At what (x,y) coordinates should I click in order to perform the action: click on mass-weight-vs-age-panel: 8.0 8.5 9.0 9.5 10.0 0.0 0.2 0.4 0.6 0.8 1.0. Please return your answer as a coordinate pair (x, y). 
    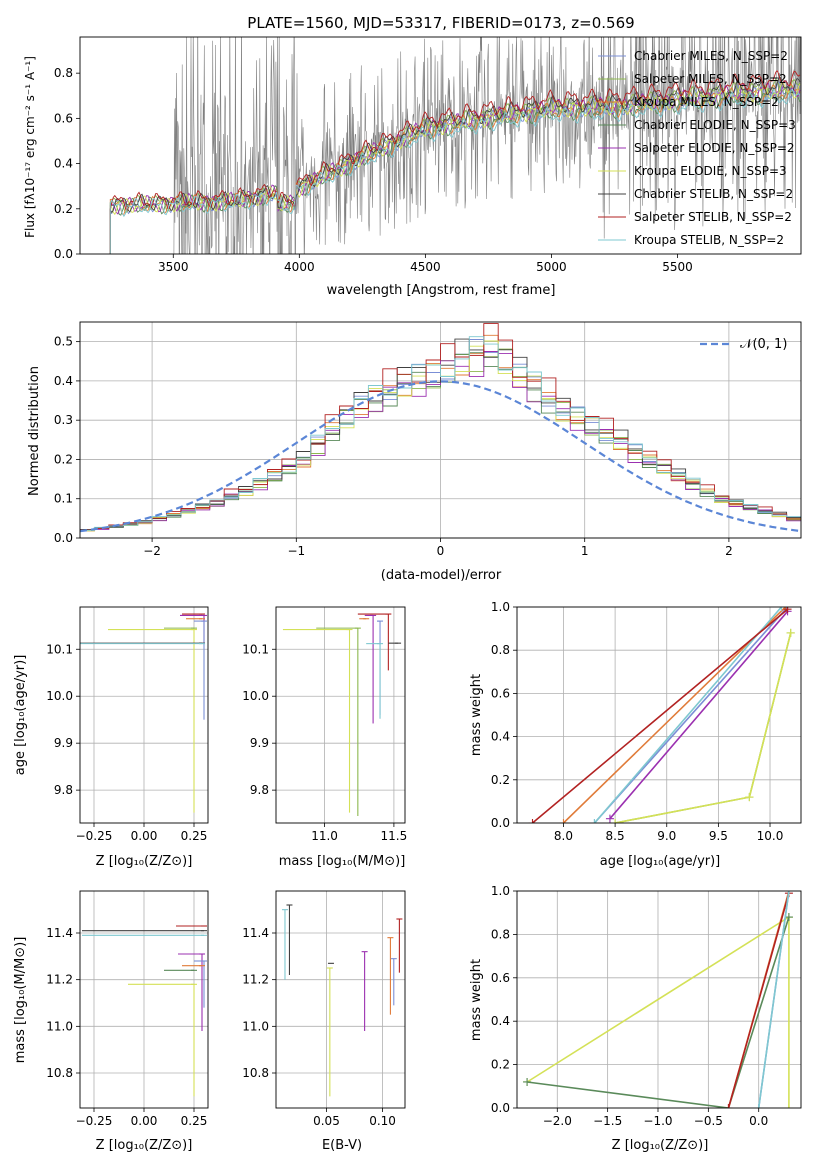
    Looking at the image, I should click on (646, 721).